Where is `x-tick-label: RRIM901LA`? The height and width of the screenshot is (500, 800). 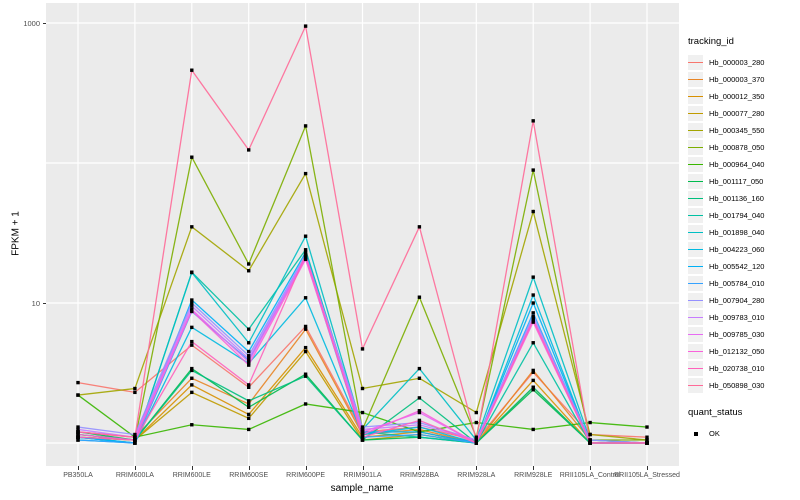
x-tick-label: RRIM901LA is located at coordinates (362, 475).